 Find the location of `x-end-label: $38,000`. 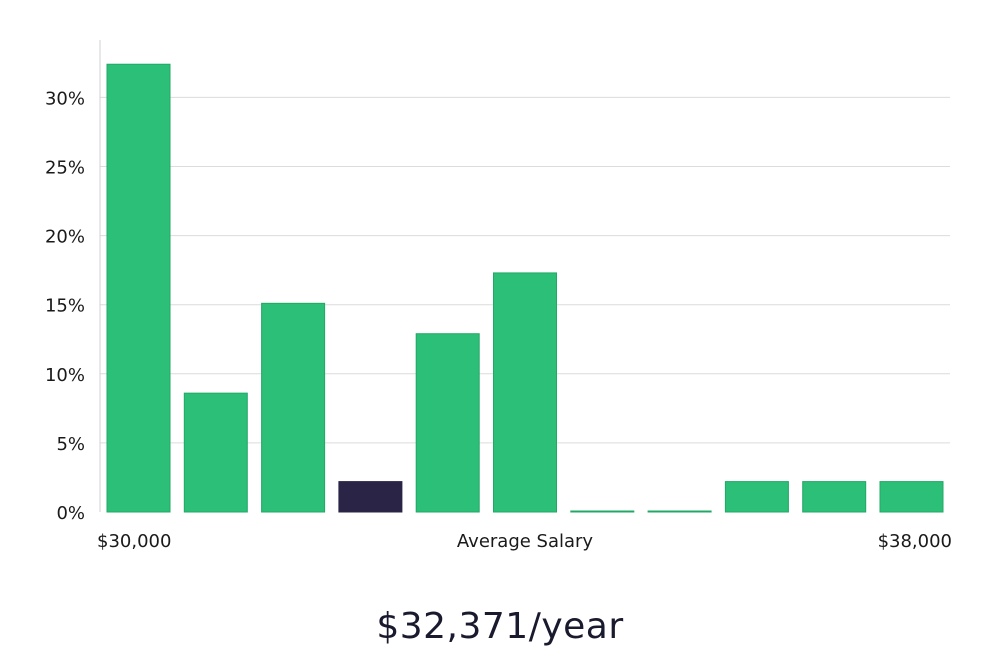

x-end-label: $38,000 is located at coordinates (915, 541).